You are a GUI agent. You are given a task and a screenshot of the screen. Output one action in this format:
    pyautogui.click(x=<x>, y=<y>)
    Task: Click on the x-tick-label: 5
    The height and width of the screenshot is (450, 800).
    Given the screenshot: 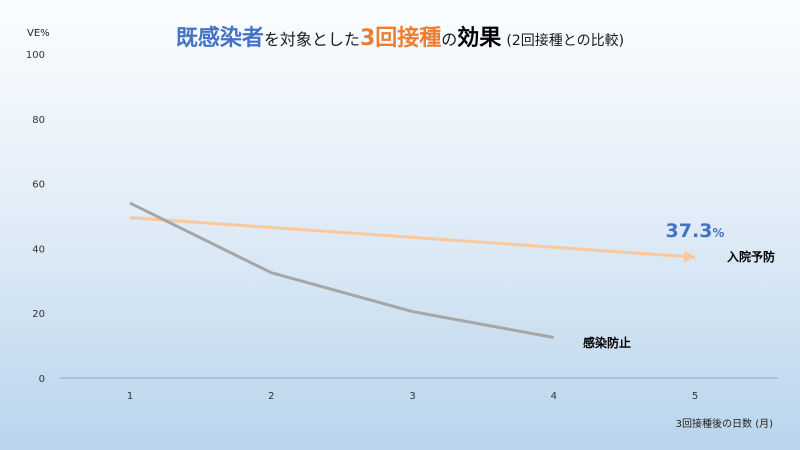 What is the action you would take?
    pyautogui.click(x=695, y=396)
    